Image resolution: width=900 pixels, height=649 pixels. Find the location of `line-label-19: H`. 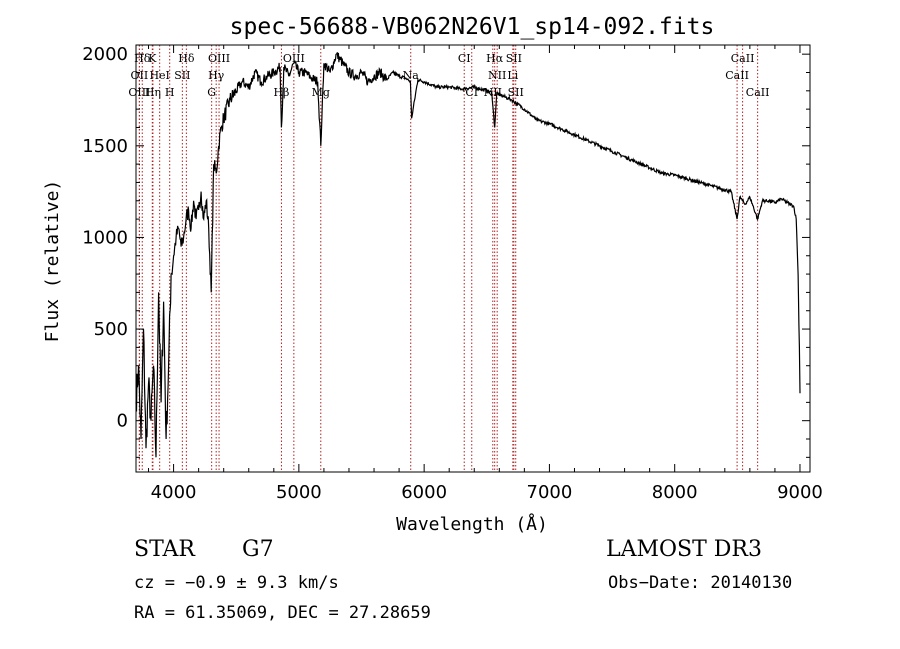

line-label-19: H is located at coordinates (170, 92).